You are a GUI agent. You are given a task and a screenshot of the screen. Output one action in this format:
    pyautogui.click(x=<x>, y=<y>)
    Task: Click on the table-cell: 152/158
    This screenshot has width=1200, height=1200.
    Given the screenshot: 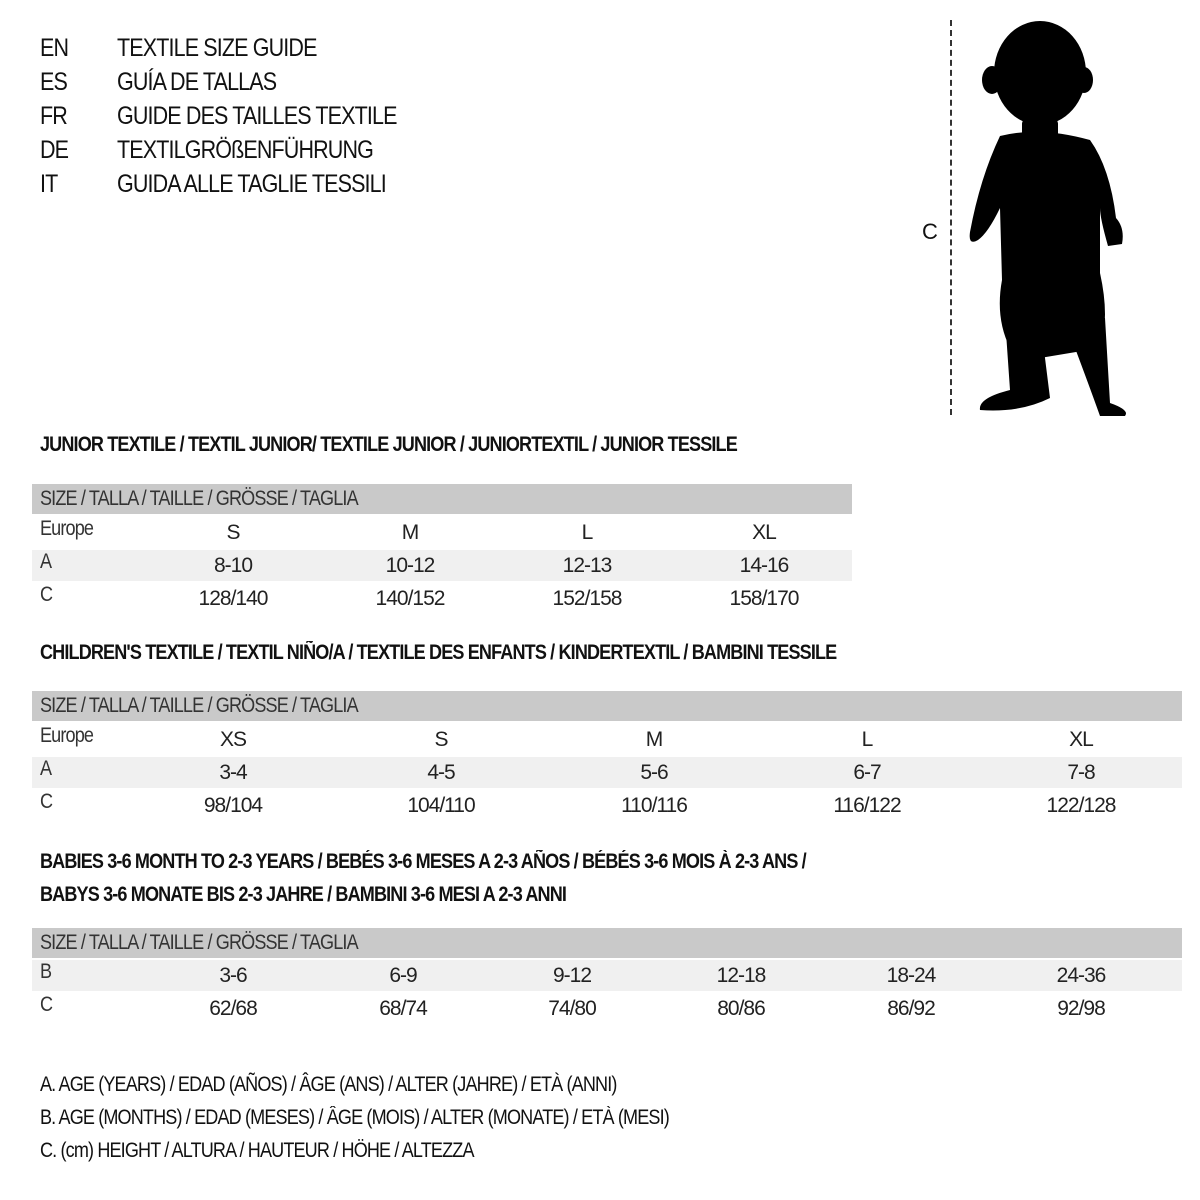 What is the action you would take?
    pyautogui.click(x=587, y=598)
    